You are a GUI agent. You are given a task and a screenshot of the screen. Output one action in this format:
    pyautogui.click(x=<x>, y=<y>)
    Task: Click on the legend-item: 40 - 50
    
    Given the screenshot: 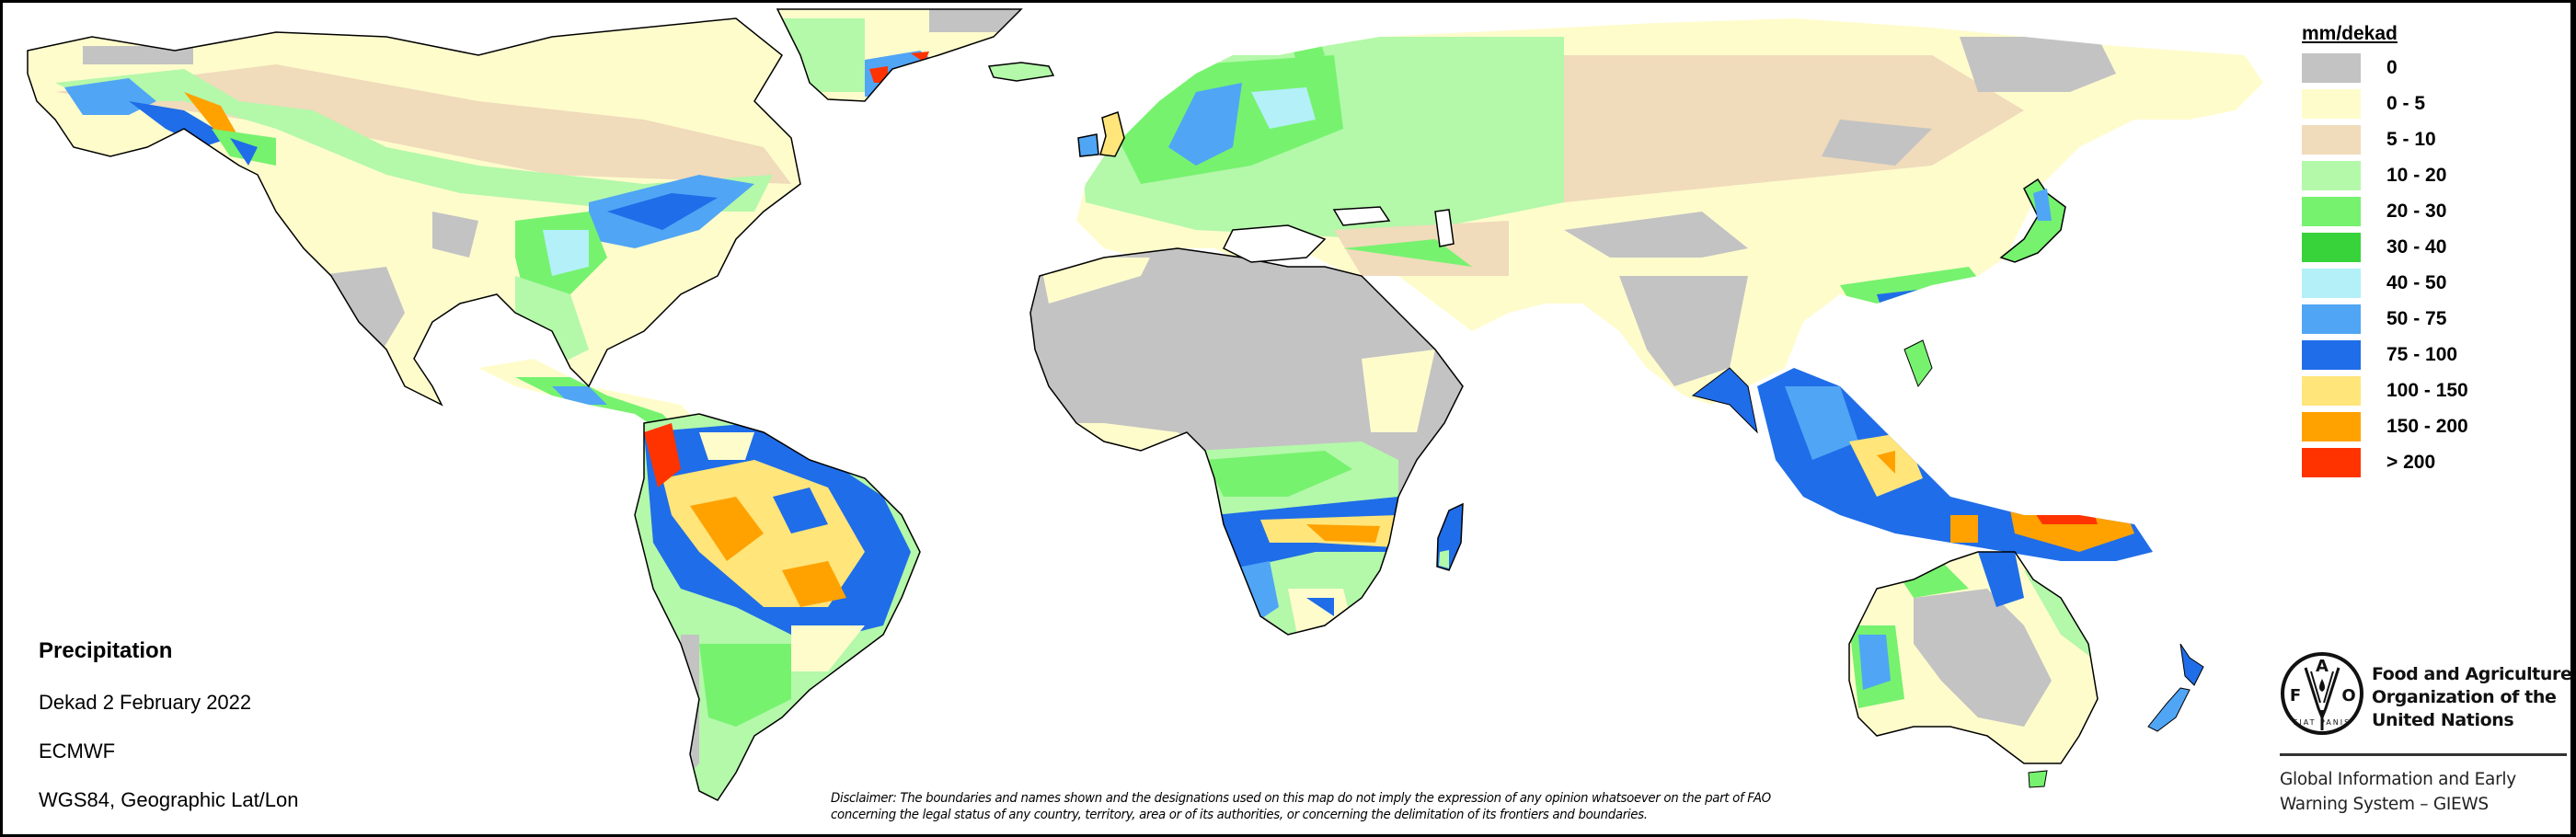 What is the action you would take?
    pyautogui.click(x=2419, y=281)
    